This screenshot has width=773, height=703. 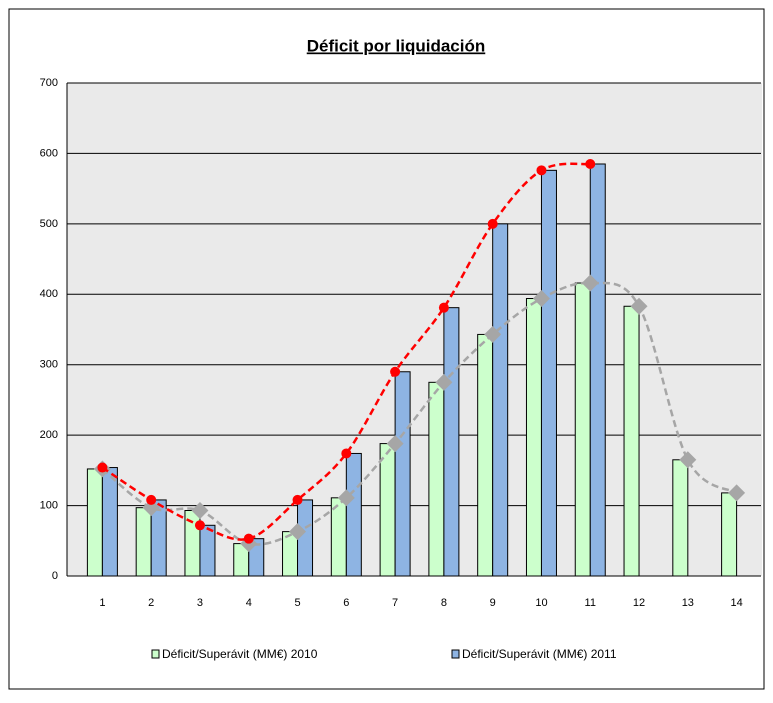 What do you see at coordinates (249, 603) in the screenshot?
I see `x-tick-label: 4` at bounding box center [249, 603].